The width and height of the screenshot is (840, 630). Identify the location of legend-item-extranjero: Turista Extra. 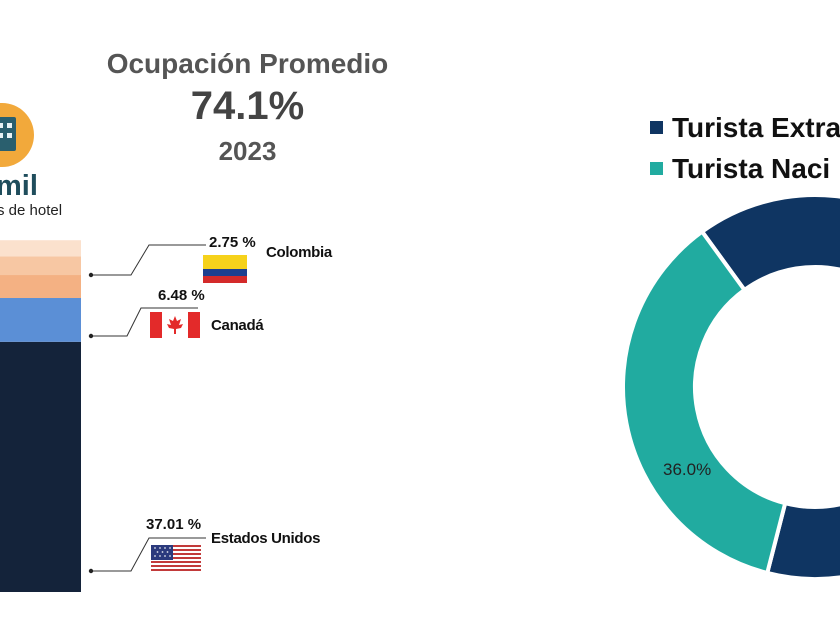
(745, 128).